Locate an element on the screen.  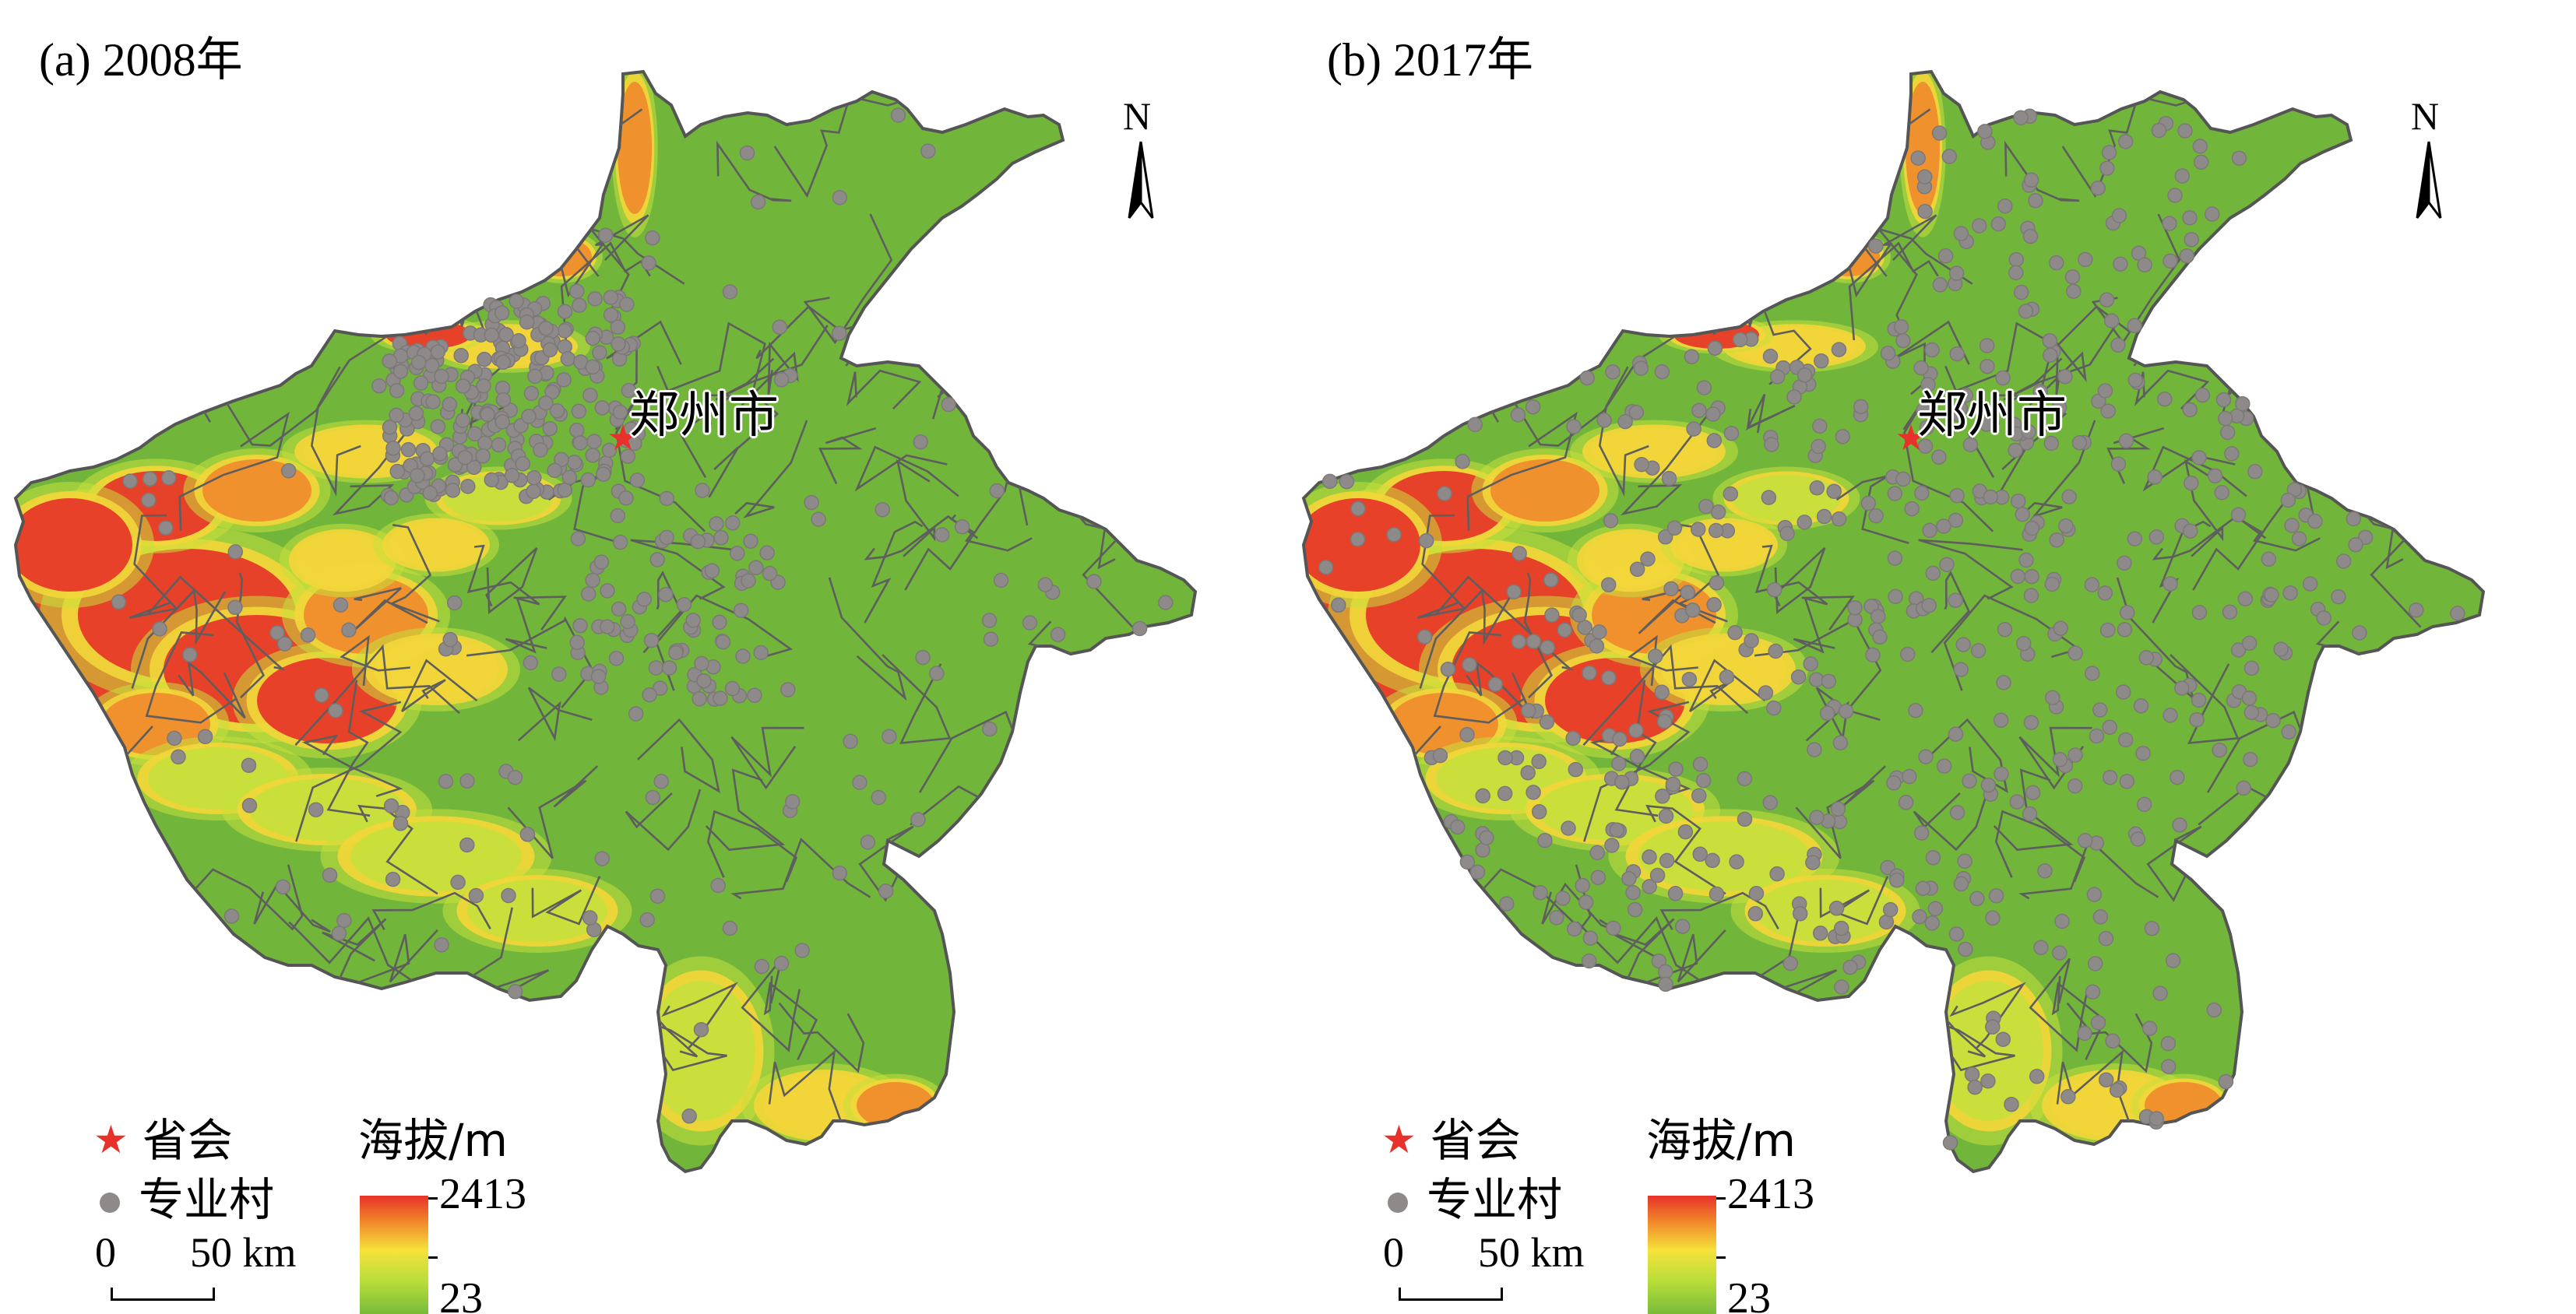
capital-star-icon: ★ is located at coordinates (623, 438).